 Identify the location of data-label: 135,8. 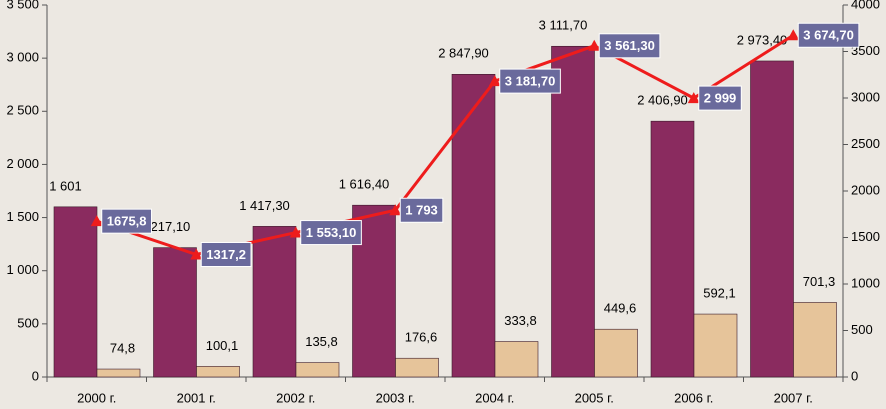
(321, 341).